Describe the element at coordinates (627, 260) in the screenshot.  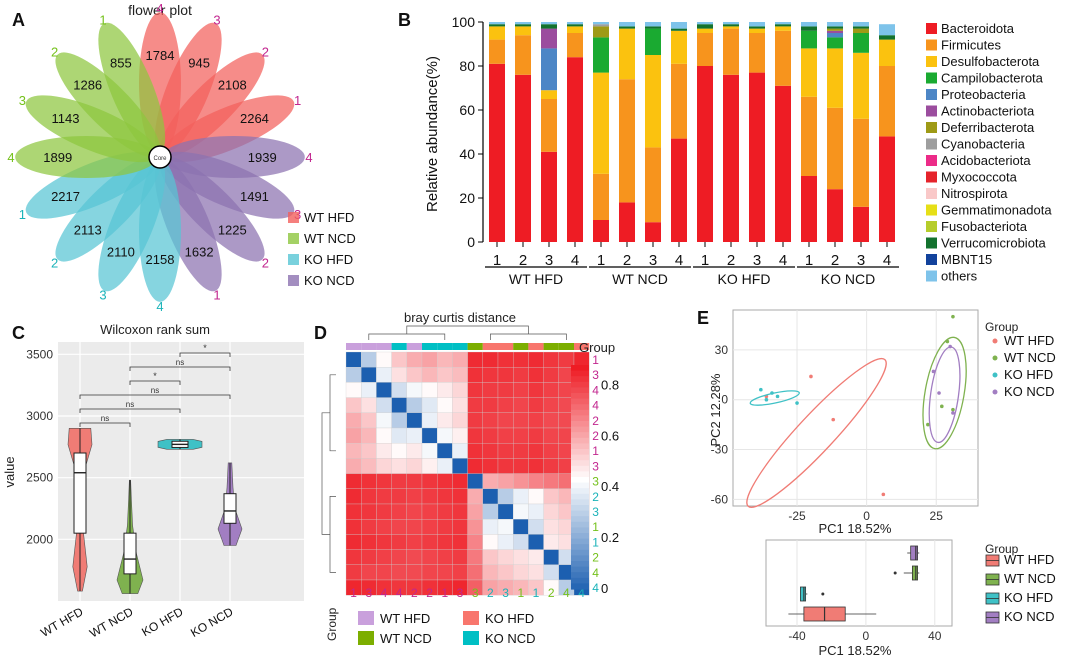
I see `bar-x-tick-label: 2` at that location.